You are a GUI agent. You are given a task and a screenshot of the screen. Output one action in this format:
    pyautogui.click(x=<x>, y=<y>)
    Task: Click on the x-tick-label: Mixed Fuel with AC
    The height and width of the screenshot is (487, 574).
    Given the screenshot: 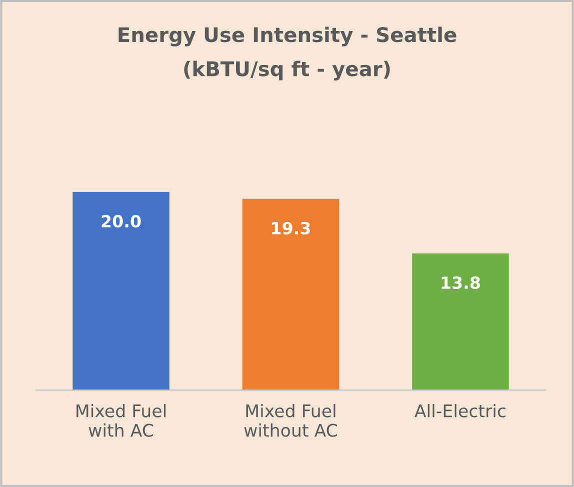 What is the action you would take?
    pyautogui.click(x=121, y=420)
    